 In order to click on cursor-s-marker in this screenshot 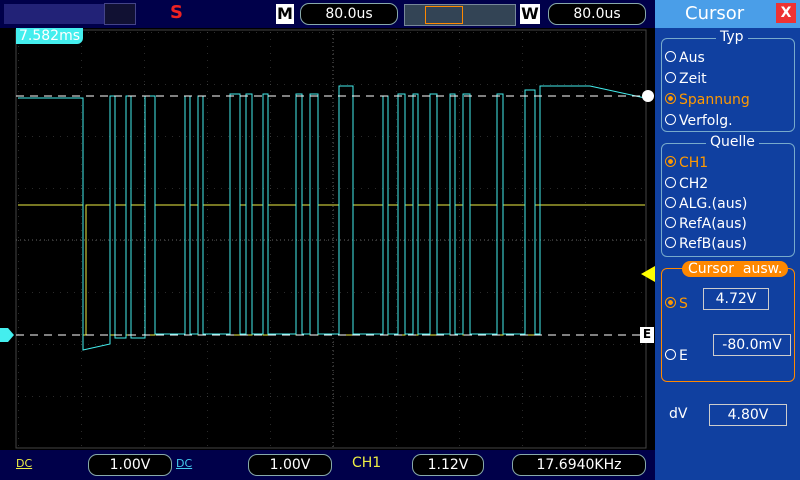, I will do `click(648, 96)`.